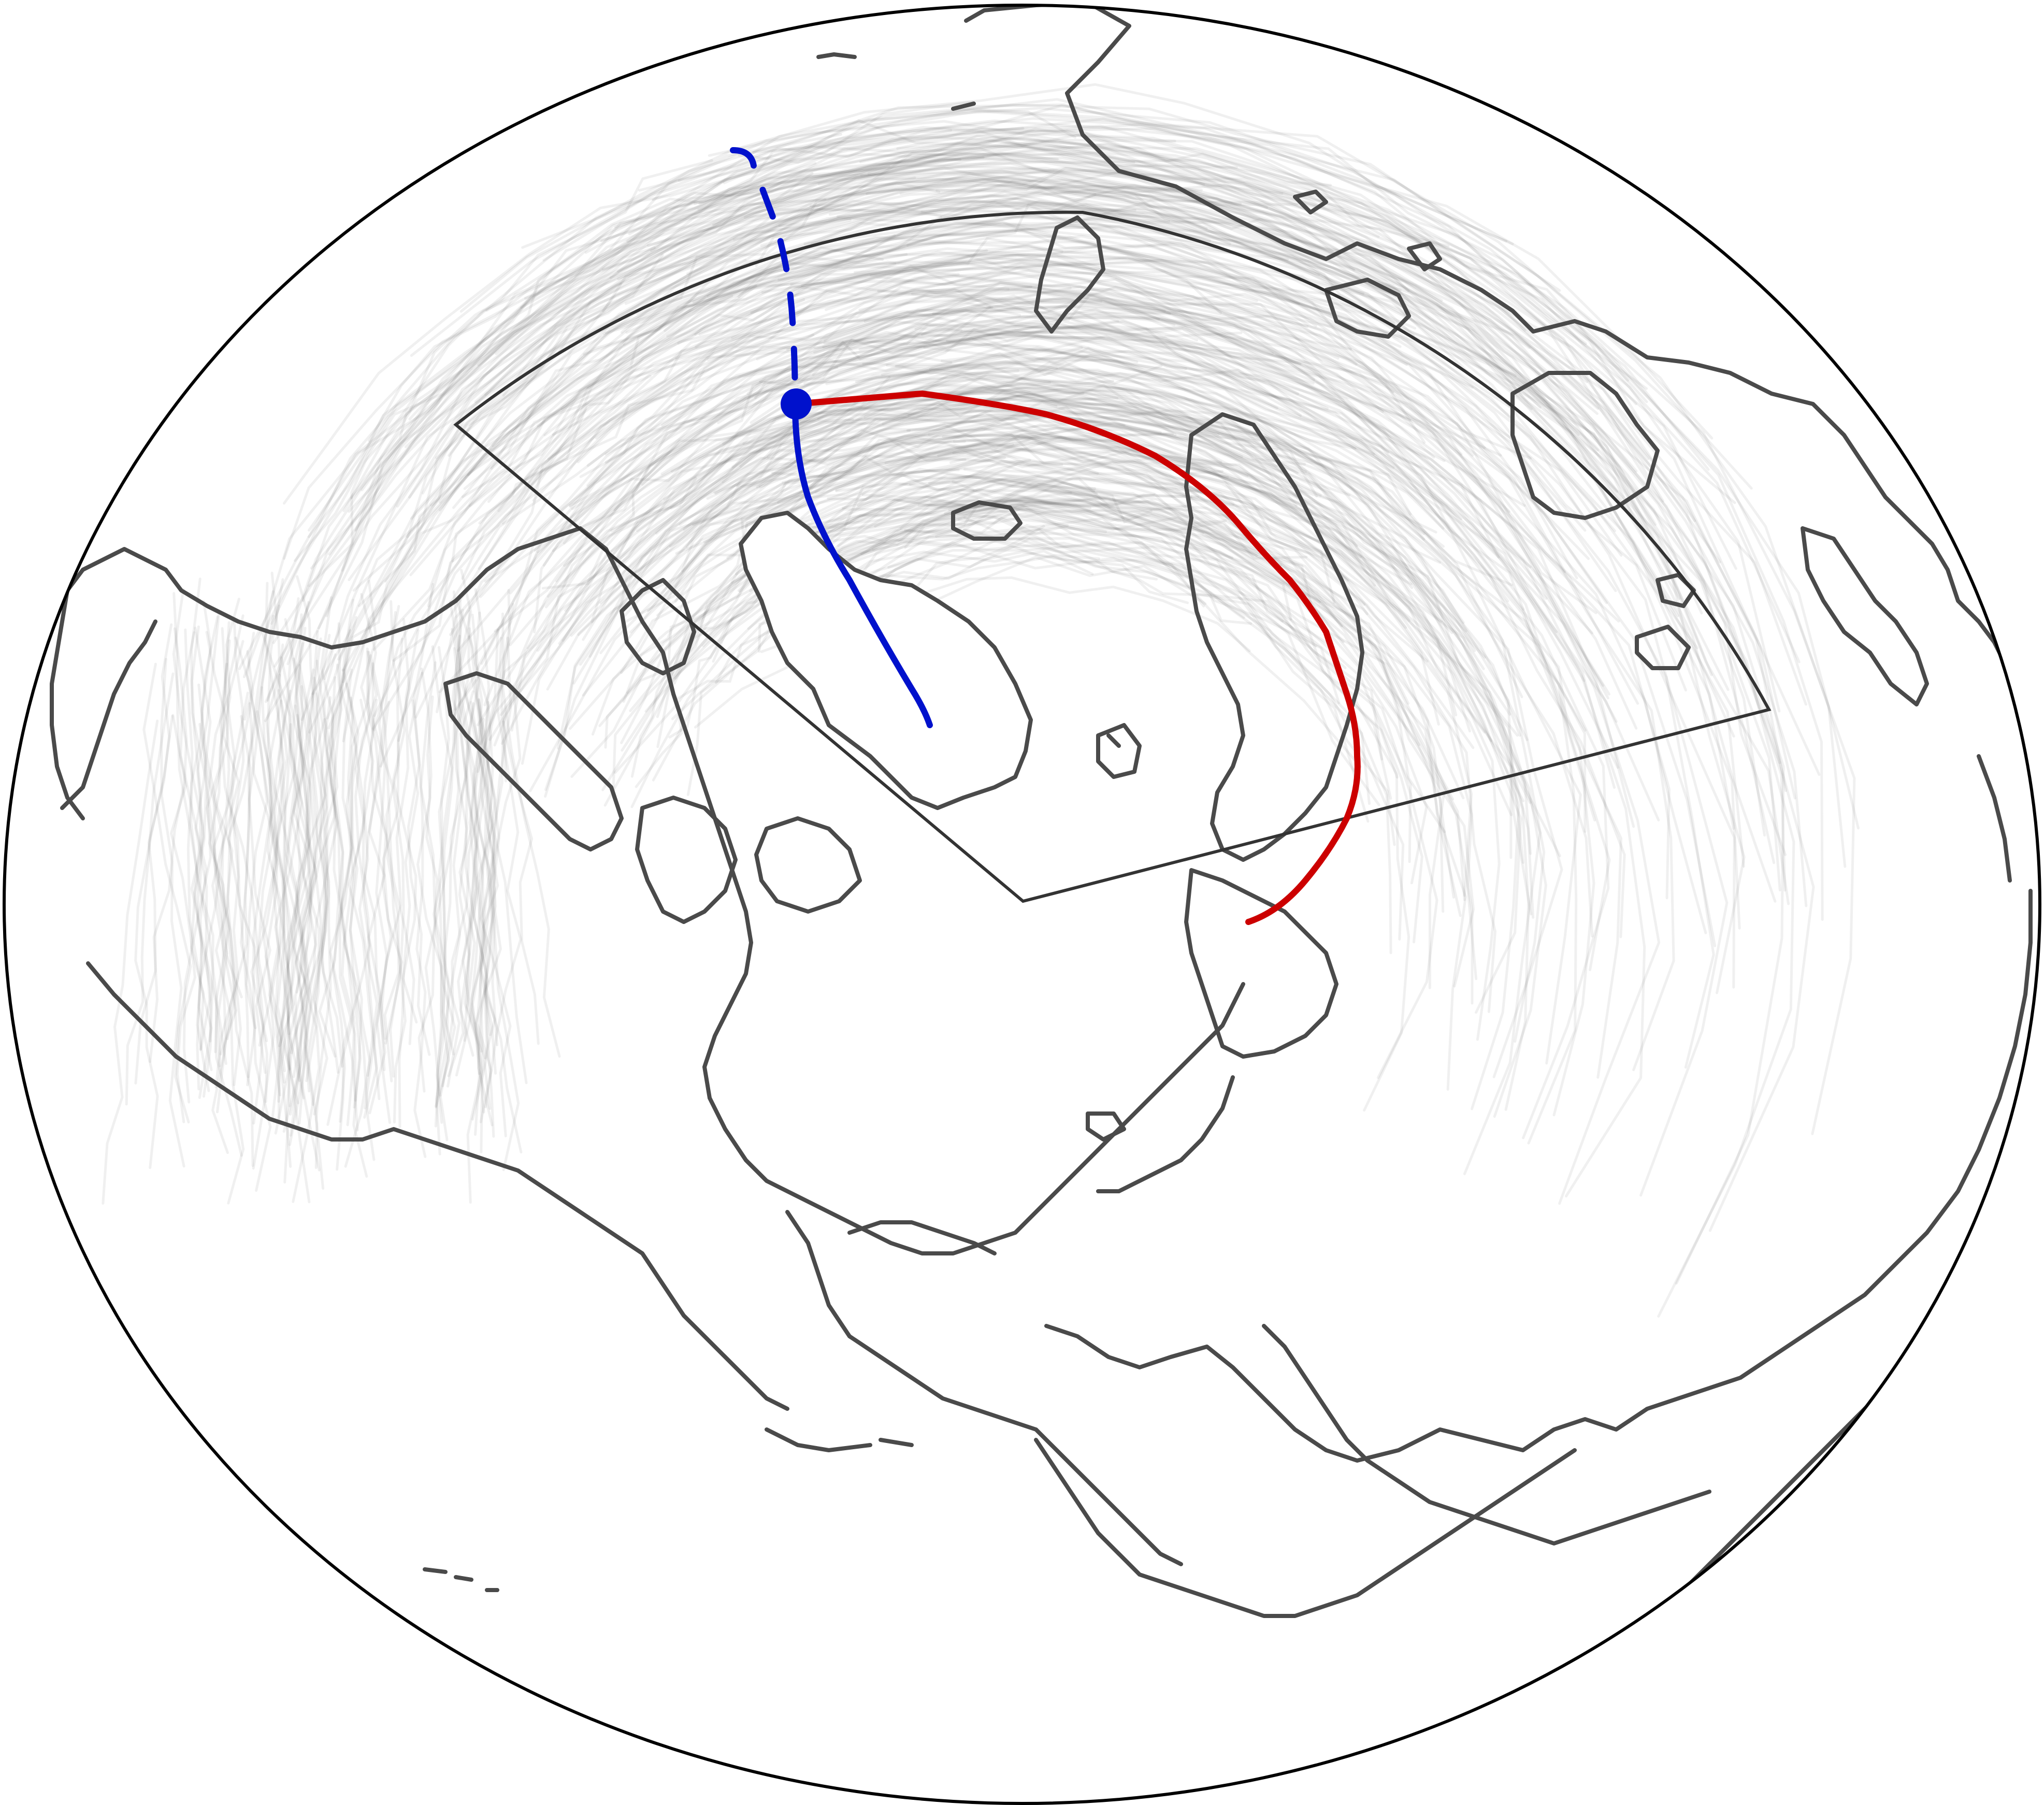  What do you see at coordinates (1486, 1435) in the screenshot?
I see `coastline-mediterranean` at bounding box center [1486, 1435].